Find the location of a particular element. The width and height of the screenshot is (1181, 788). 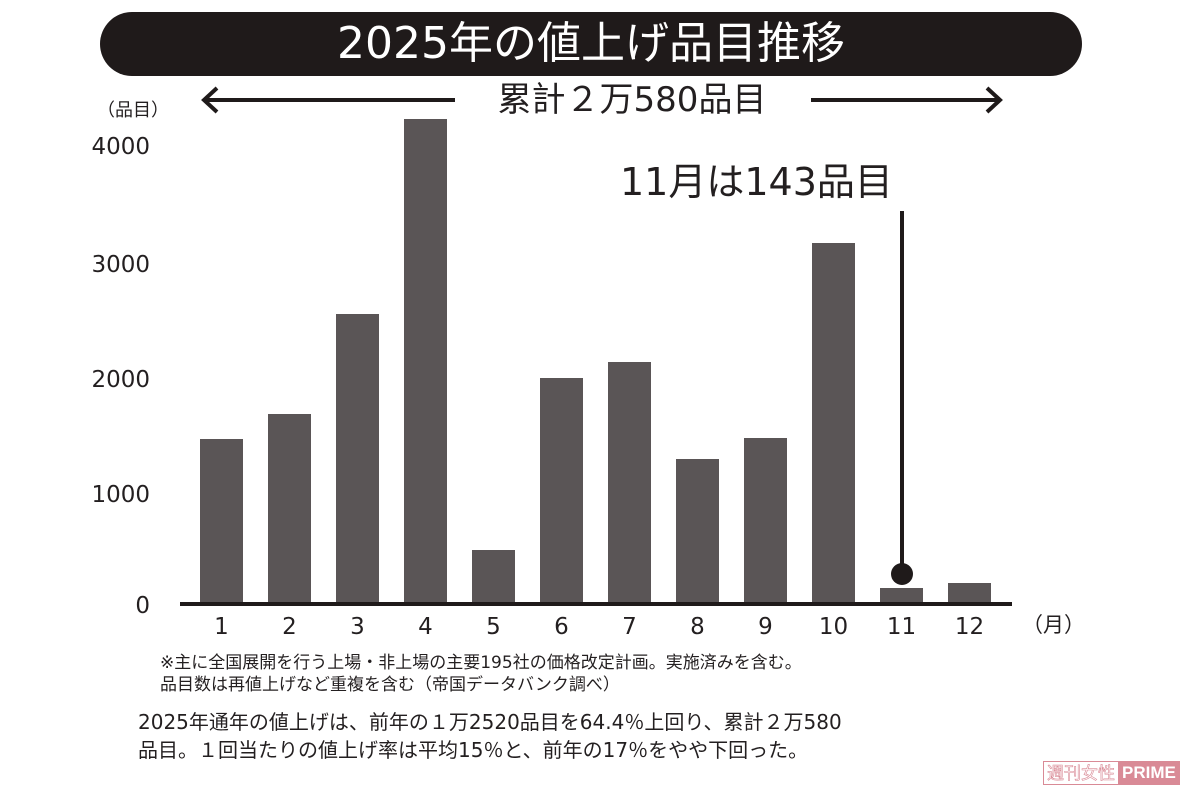

watermark-prime: PRIME is located at coordinates (1149, 773).